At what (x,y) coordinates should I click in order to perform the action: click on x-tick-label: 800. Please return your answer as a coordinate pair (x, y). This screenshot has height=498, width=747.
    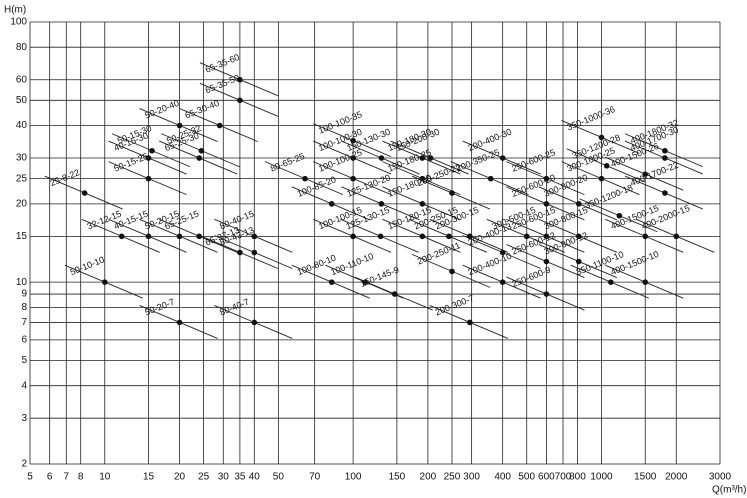
    Looking at the image, I should click on (577, 477).